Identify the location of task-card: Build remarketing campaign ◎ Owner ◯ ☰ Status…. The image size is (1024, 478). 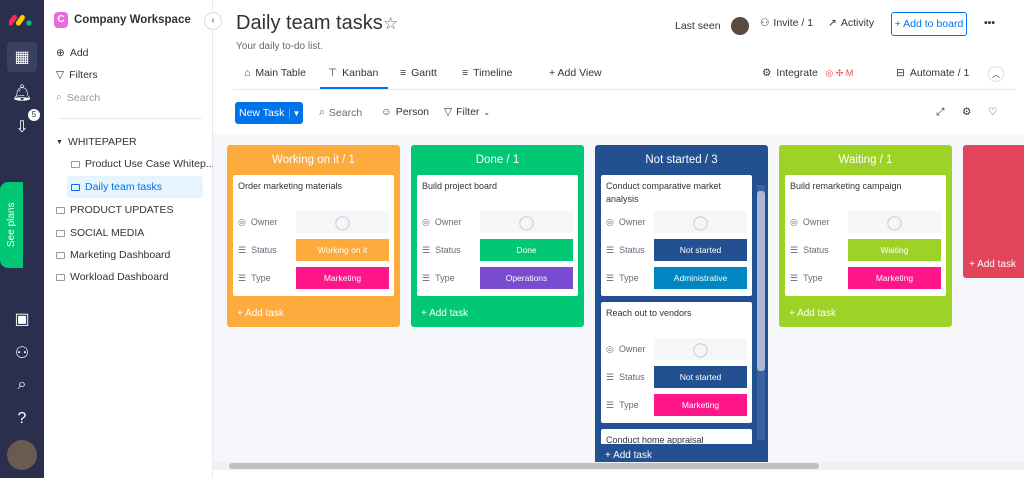
(865, 235).